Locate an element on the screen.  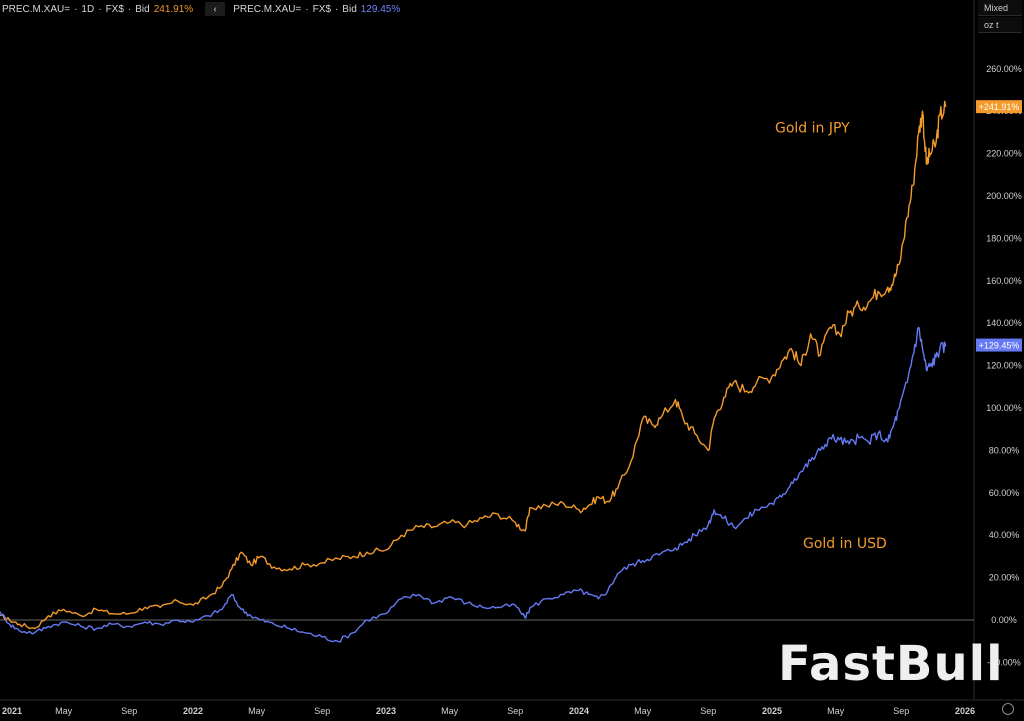
legend-series-usd: PREC.M.XAU= · FX$ · Bid 129.45% is located at coordinates (317, 9).